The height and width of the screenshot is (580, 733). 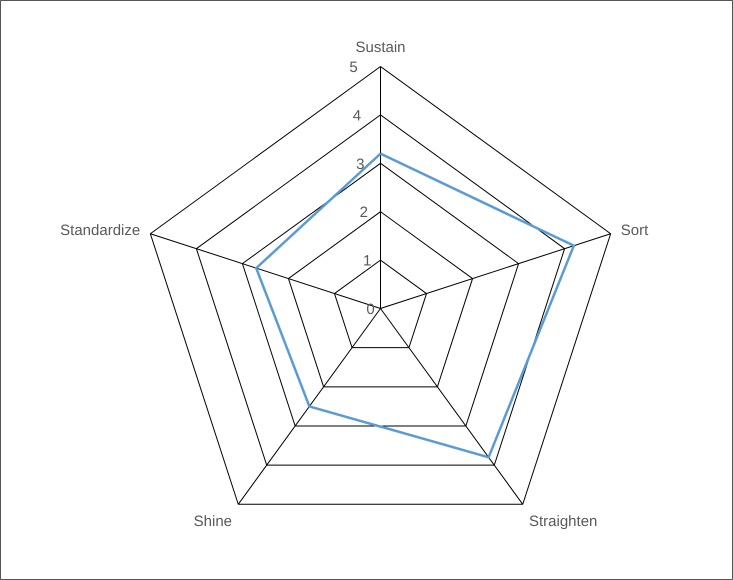 What do you see at coordinates (380, 47) in the screenshot?
I see `spoke-label: Sustain` at bounding box center [380, 47].